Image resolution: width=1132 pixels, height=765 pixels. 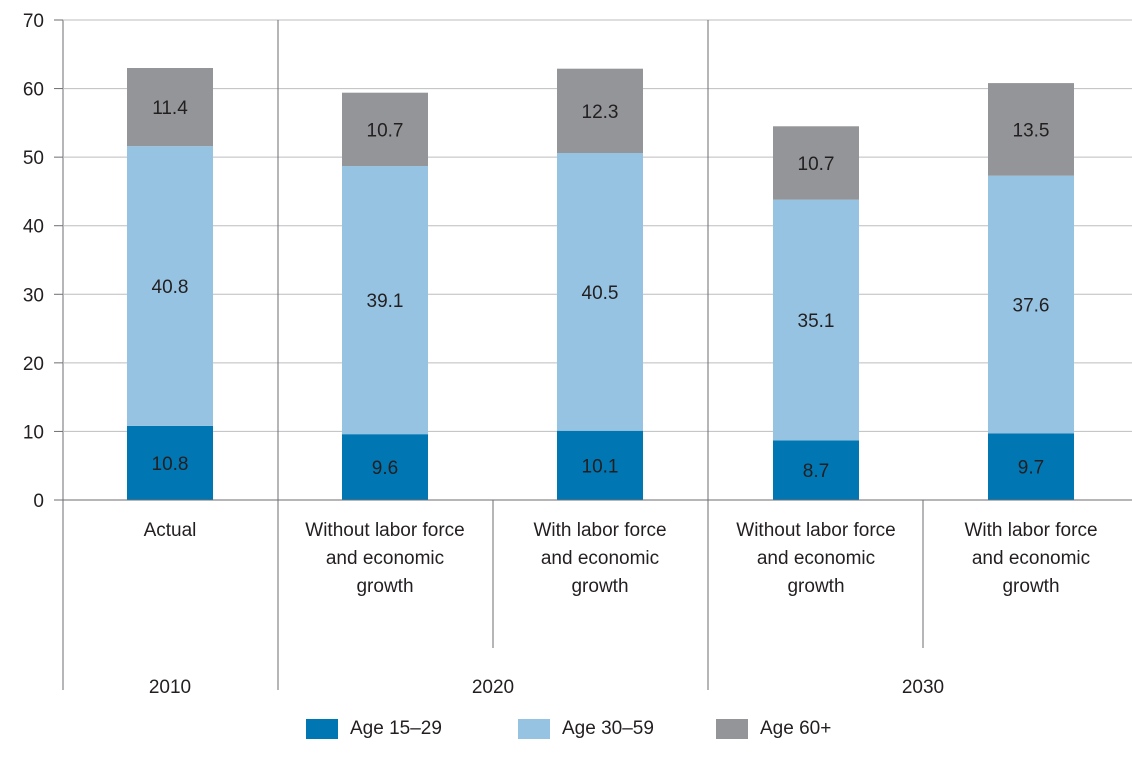 I want to click on y-tick-label: 20, so click(x=33, y=364).